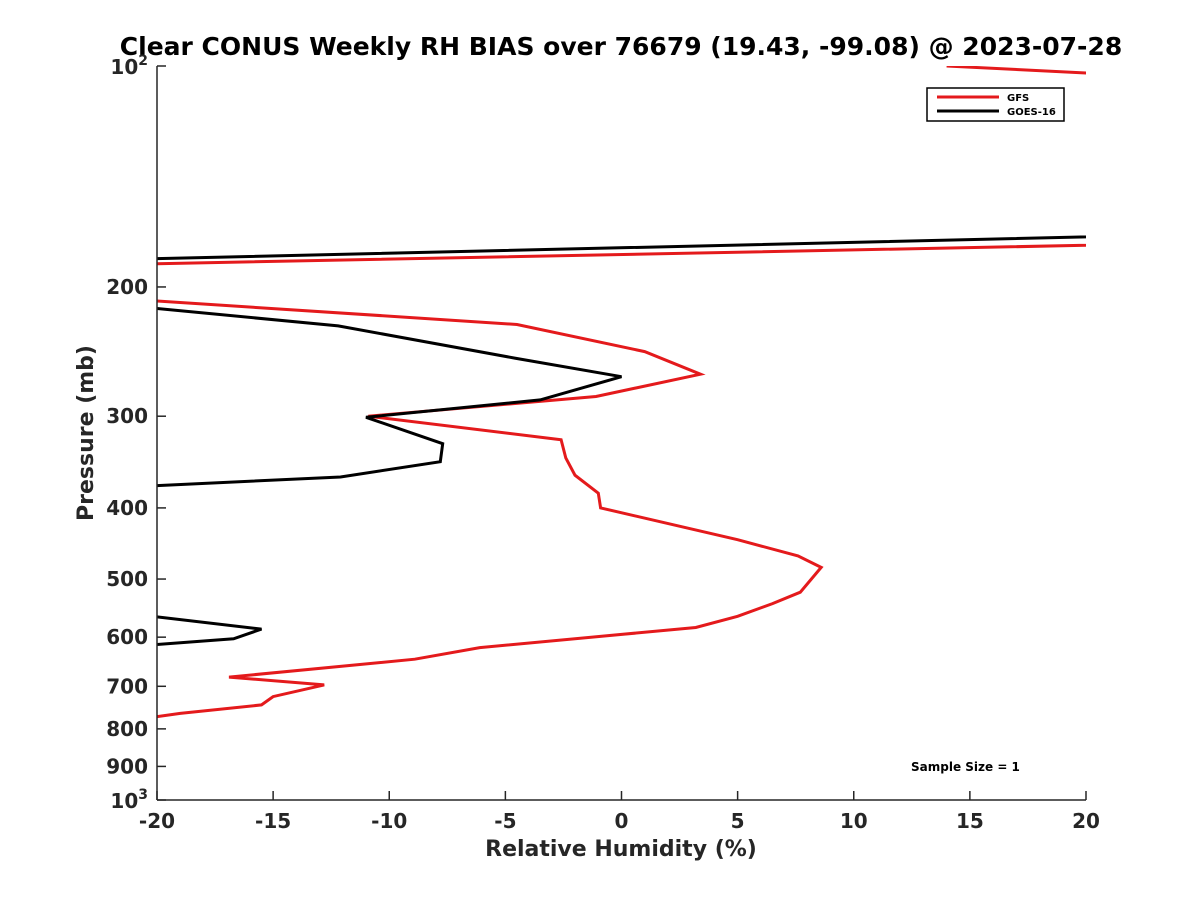 This screenshot has width=1200, height=900. Describe the element at coordinates (273, 821) in the screenshot. I see `x-tick-label: -15` at that location.